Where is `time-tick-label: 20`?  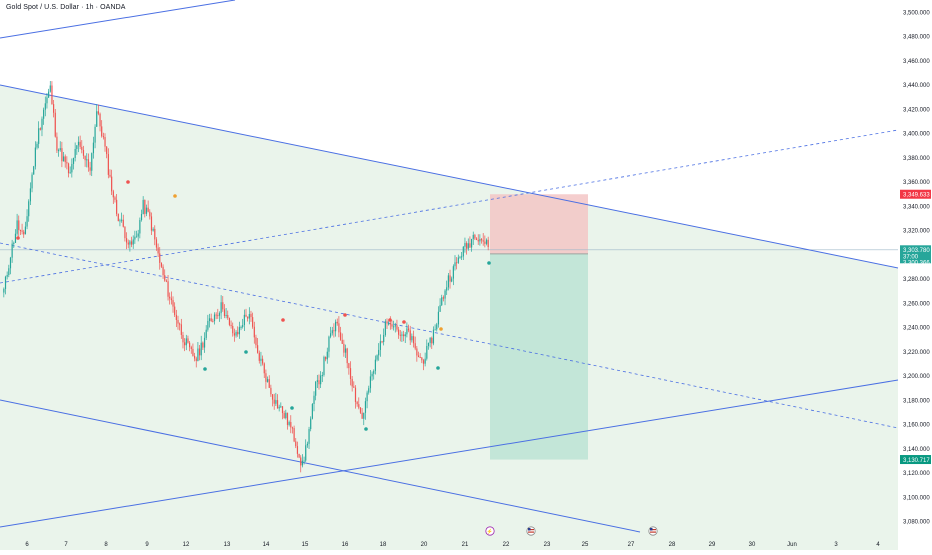 time-tick-label: 20 is located at coordinates (424, 545).